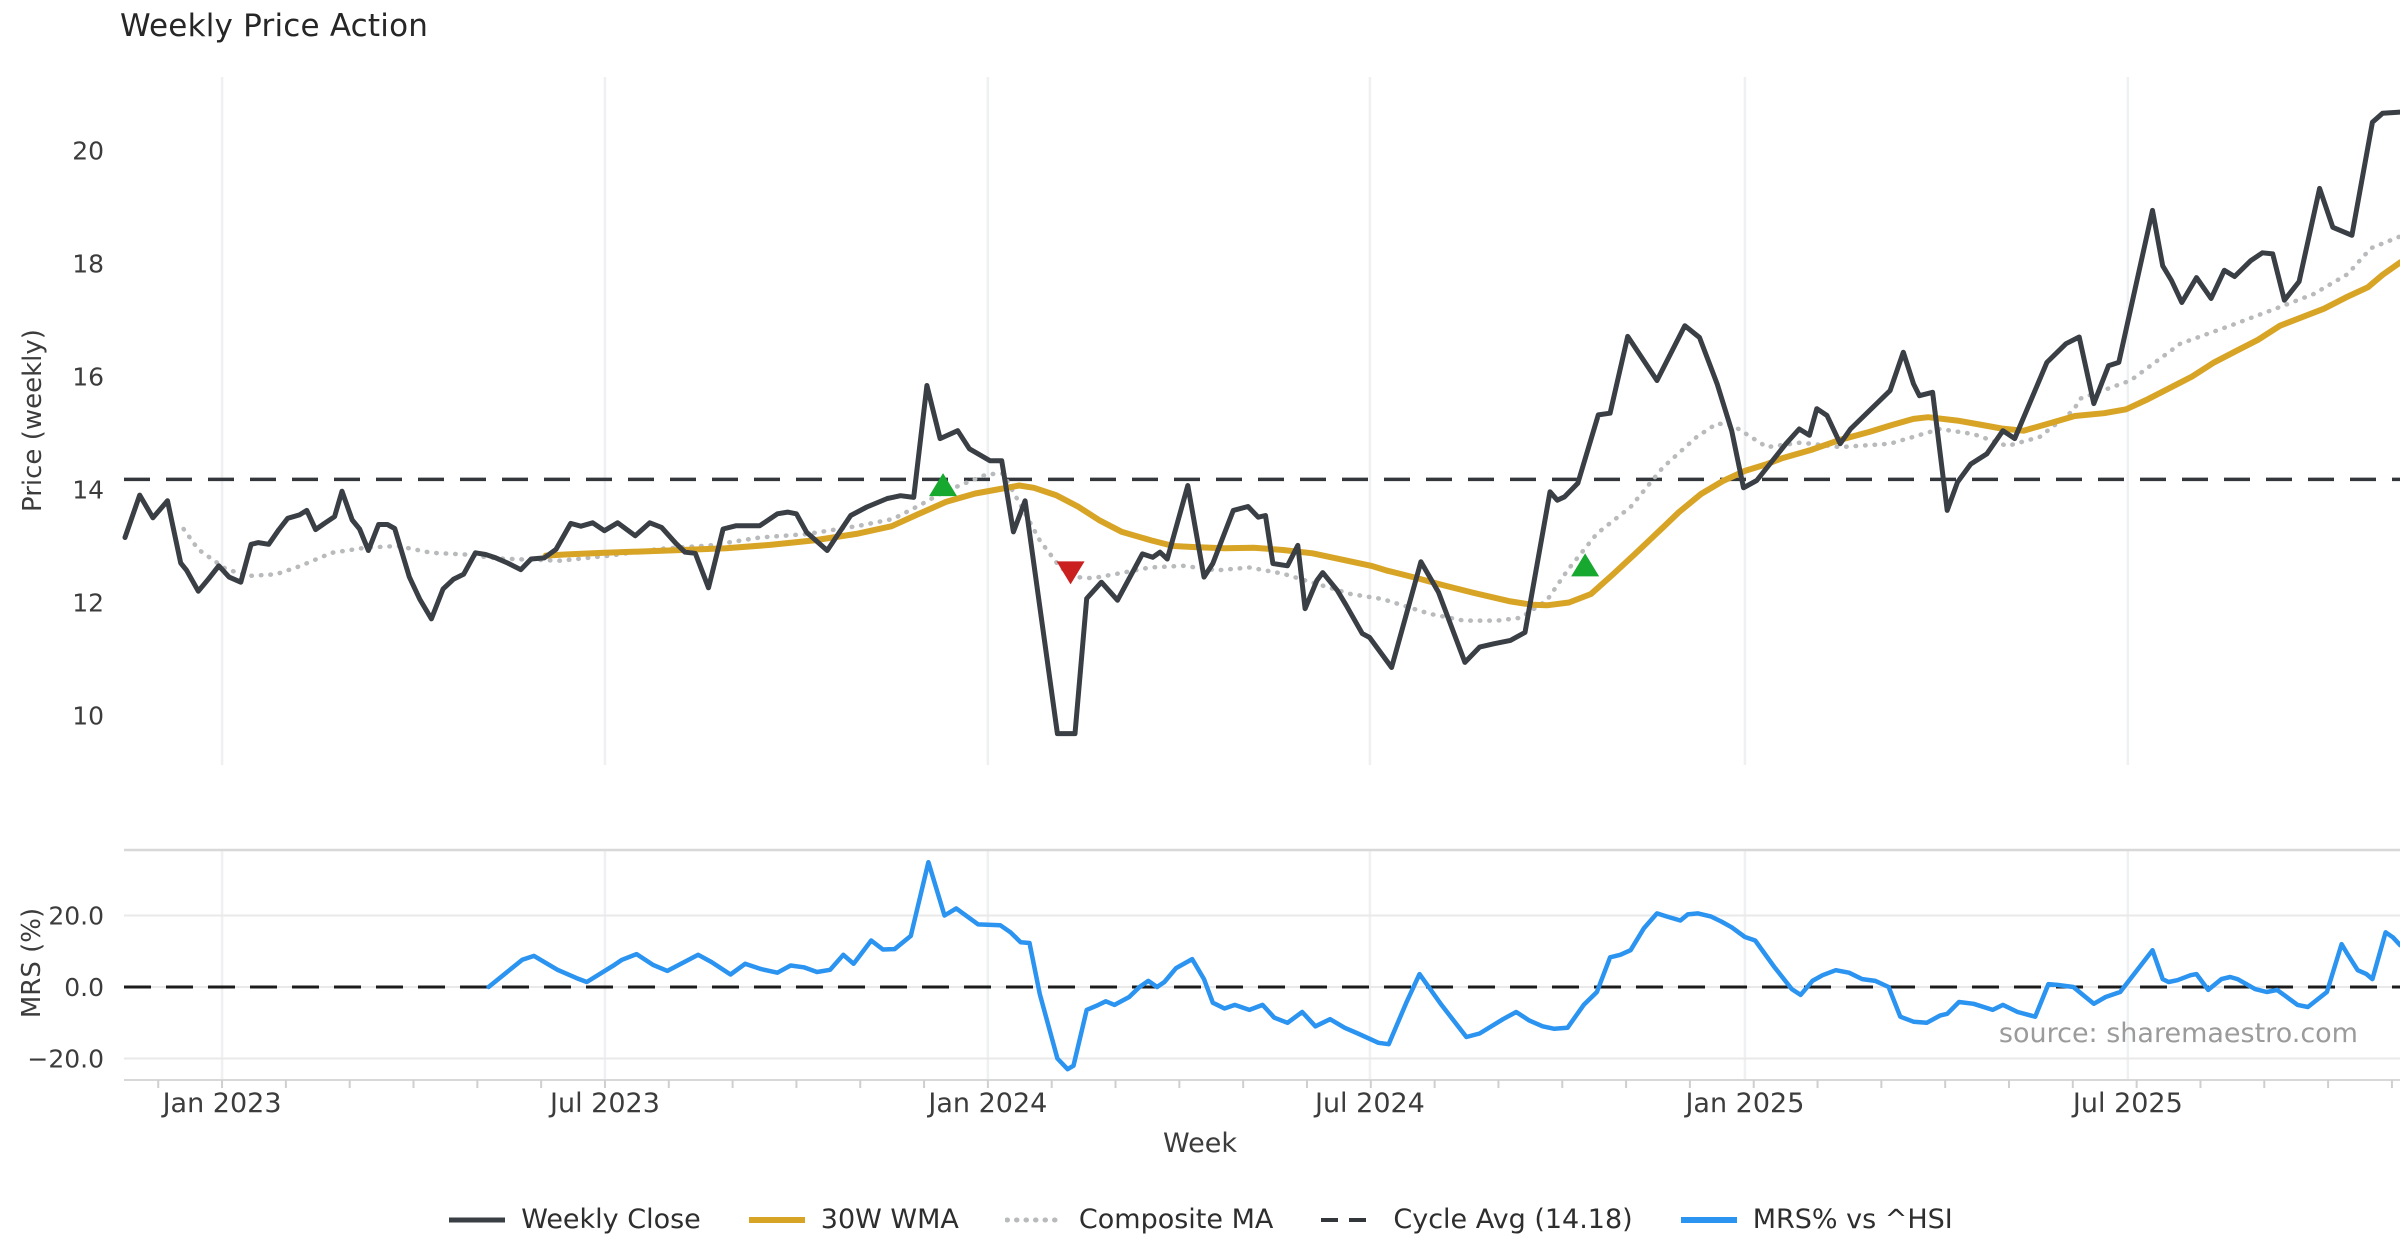 Image resolution: width=2400 pixels, height=1260 pixels. I want to click on legend-label: 30W WMA, so click(889, 1219).